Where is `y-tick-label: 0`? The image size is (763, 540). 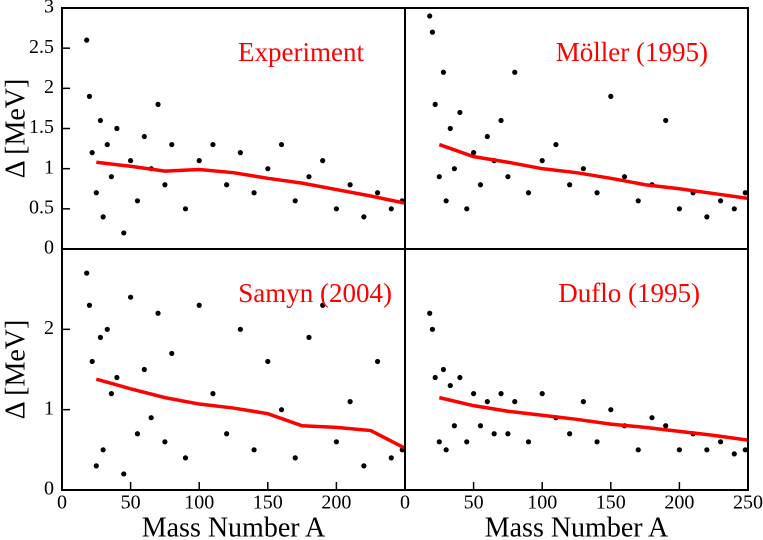
y-tick-label: 0 is located at coordinates (49, 248).